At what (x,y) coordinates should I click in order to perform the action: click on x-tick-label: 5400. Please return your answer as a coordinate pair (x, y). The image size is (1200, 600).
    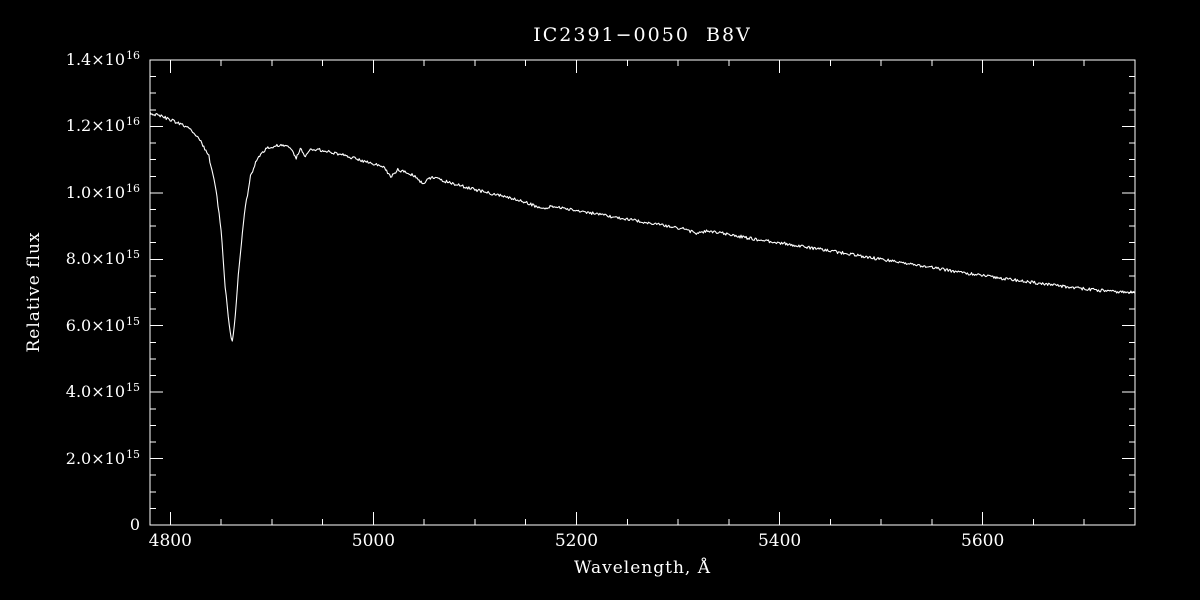
    Looking at the image, I should click on (779, 541).